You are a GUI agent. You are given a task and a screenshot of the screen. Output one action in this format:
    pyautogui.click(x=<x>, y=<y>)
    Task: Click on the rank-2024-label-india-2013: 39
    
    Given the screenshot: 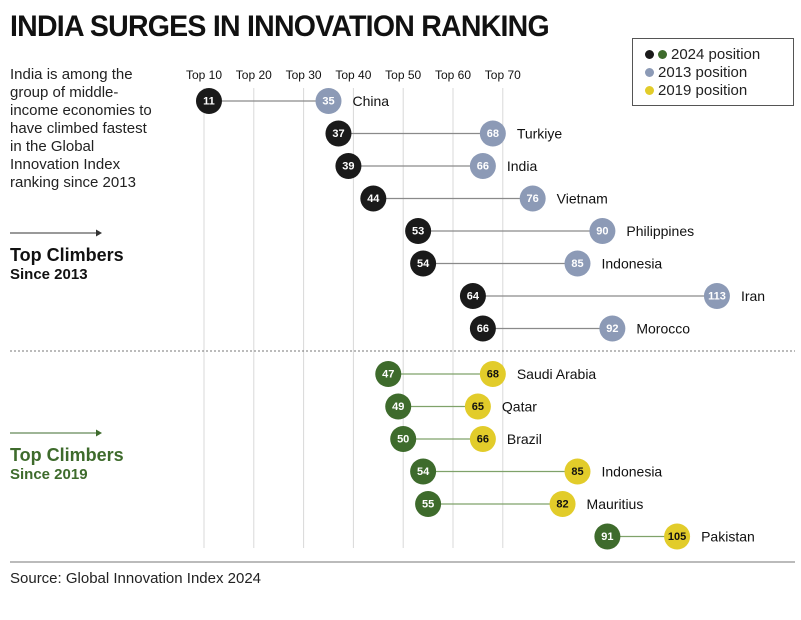 What is the action you would take?
    pyautogui.click(x=348, y=167)
    